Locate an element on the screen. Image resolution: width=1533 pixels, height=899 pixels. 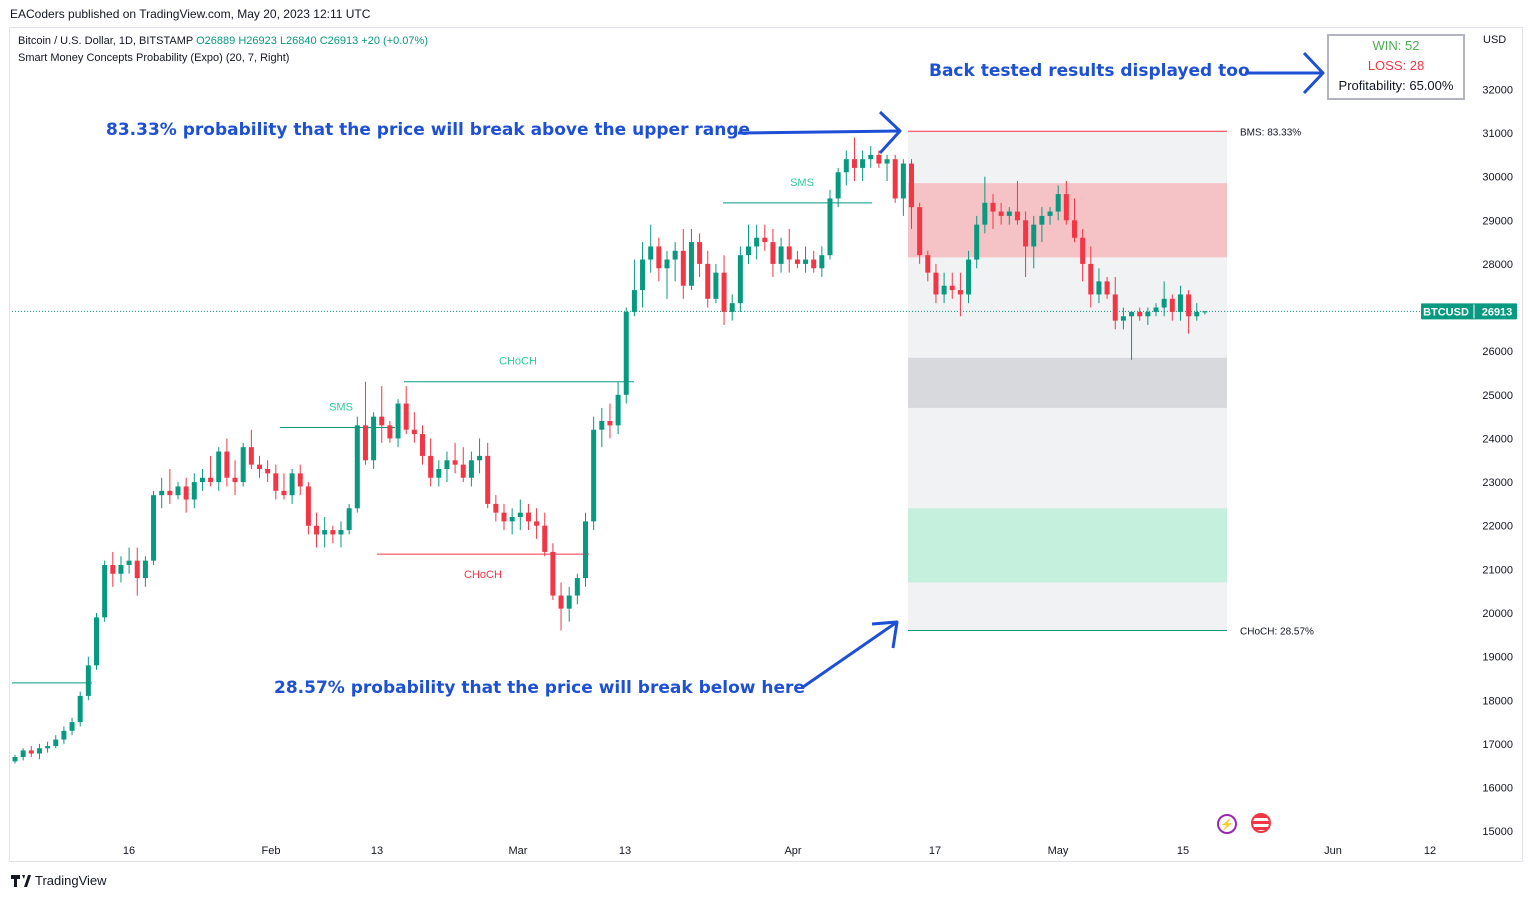
x-tick-label: Feb is located at coordinates (271, 851).